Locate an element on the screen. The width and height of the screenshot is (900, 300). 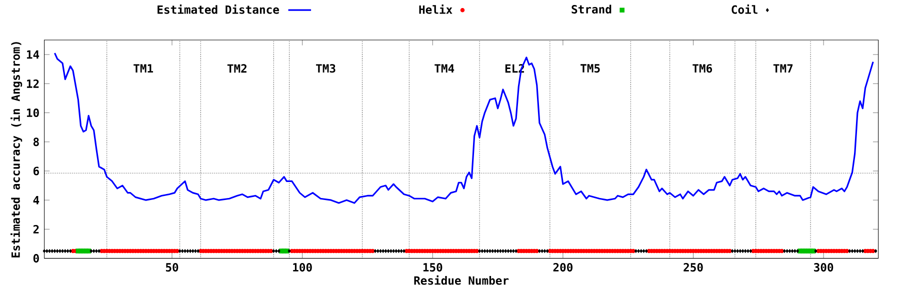
y-tick-label: 8 is located at coordinates (36, 142).